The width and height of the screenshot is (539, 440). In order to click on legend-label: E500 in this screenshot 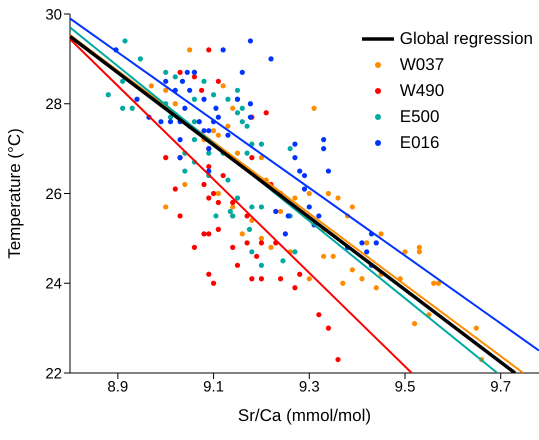, I will do `click(420, 117)`.